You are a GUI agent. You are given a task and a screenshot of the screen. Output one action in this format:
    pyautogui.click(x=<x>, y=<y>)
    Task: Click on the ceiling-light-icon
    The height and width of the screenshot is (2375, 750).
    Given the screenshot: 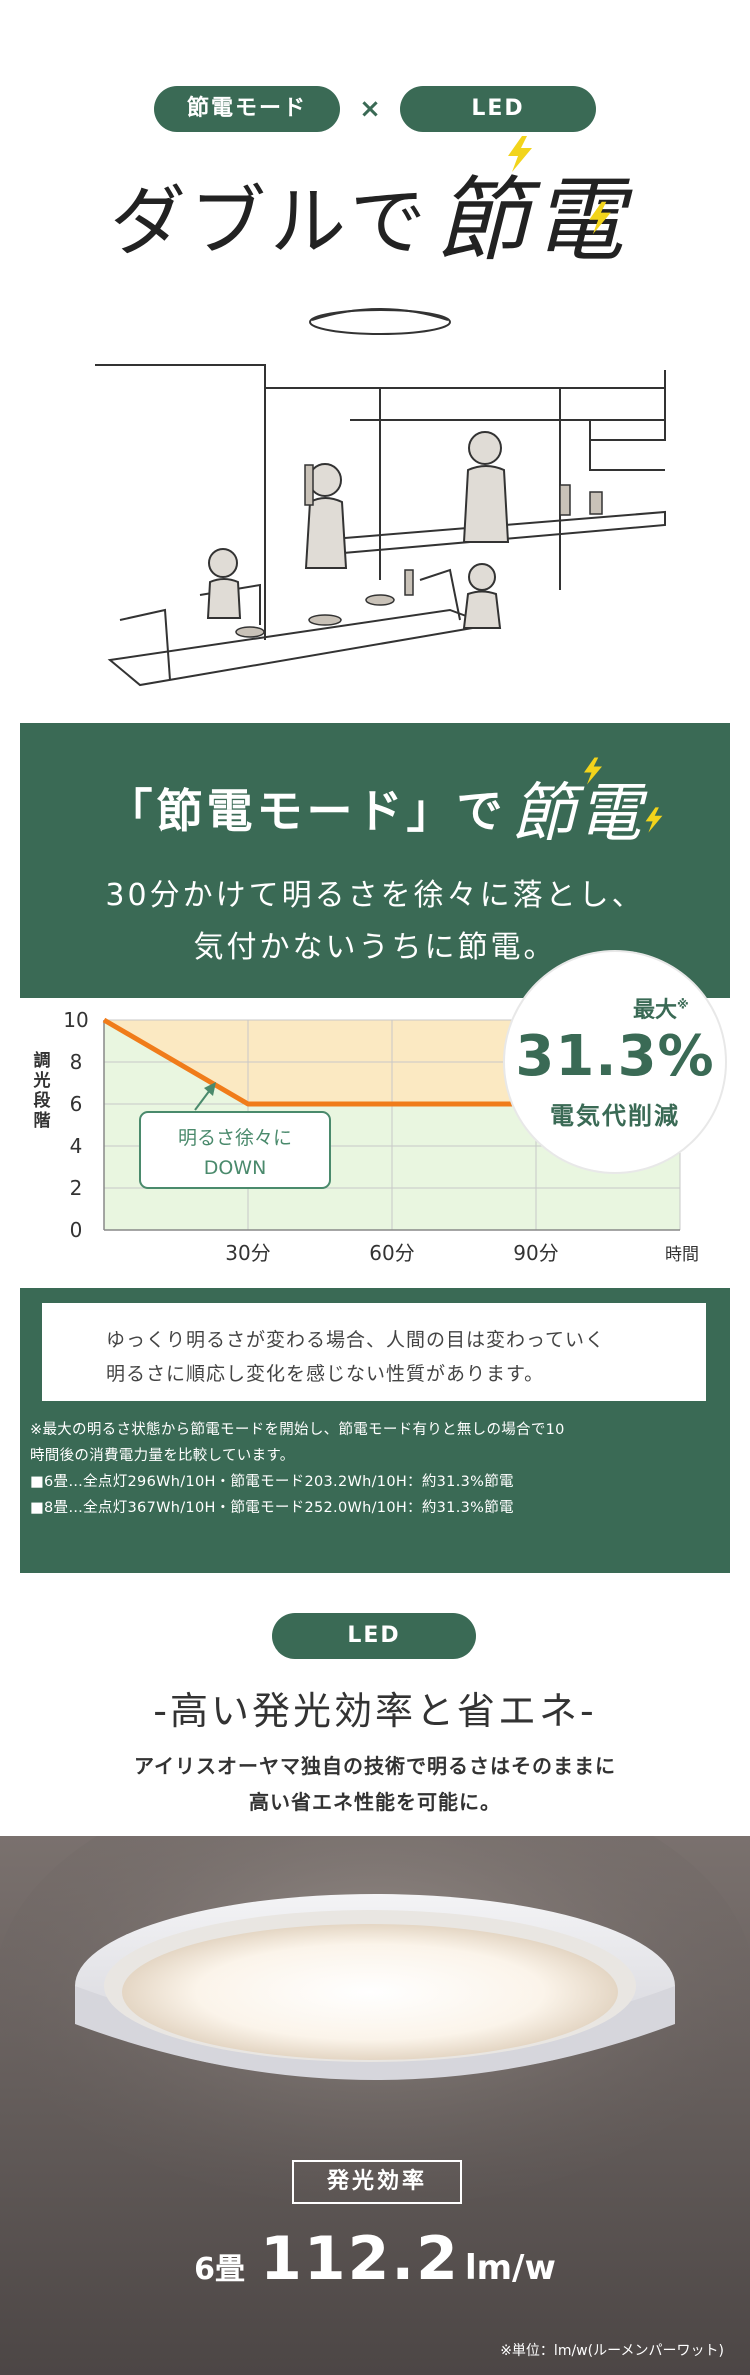 What is the action you would take?
    pyautogui.click(x=380, y=321)
    